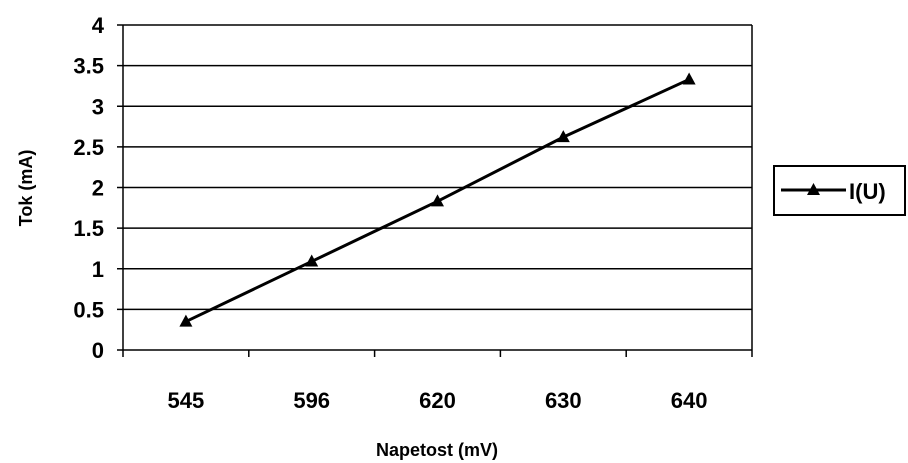 The width and height of the screenshot is (908, 463). I want to click on y-tick-labels: 0 0.5 1 1.5 2 2.5 3 3.5 4, so click(88, 188).